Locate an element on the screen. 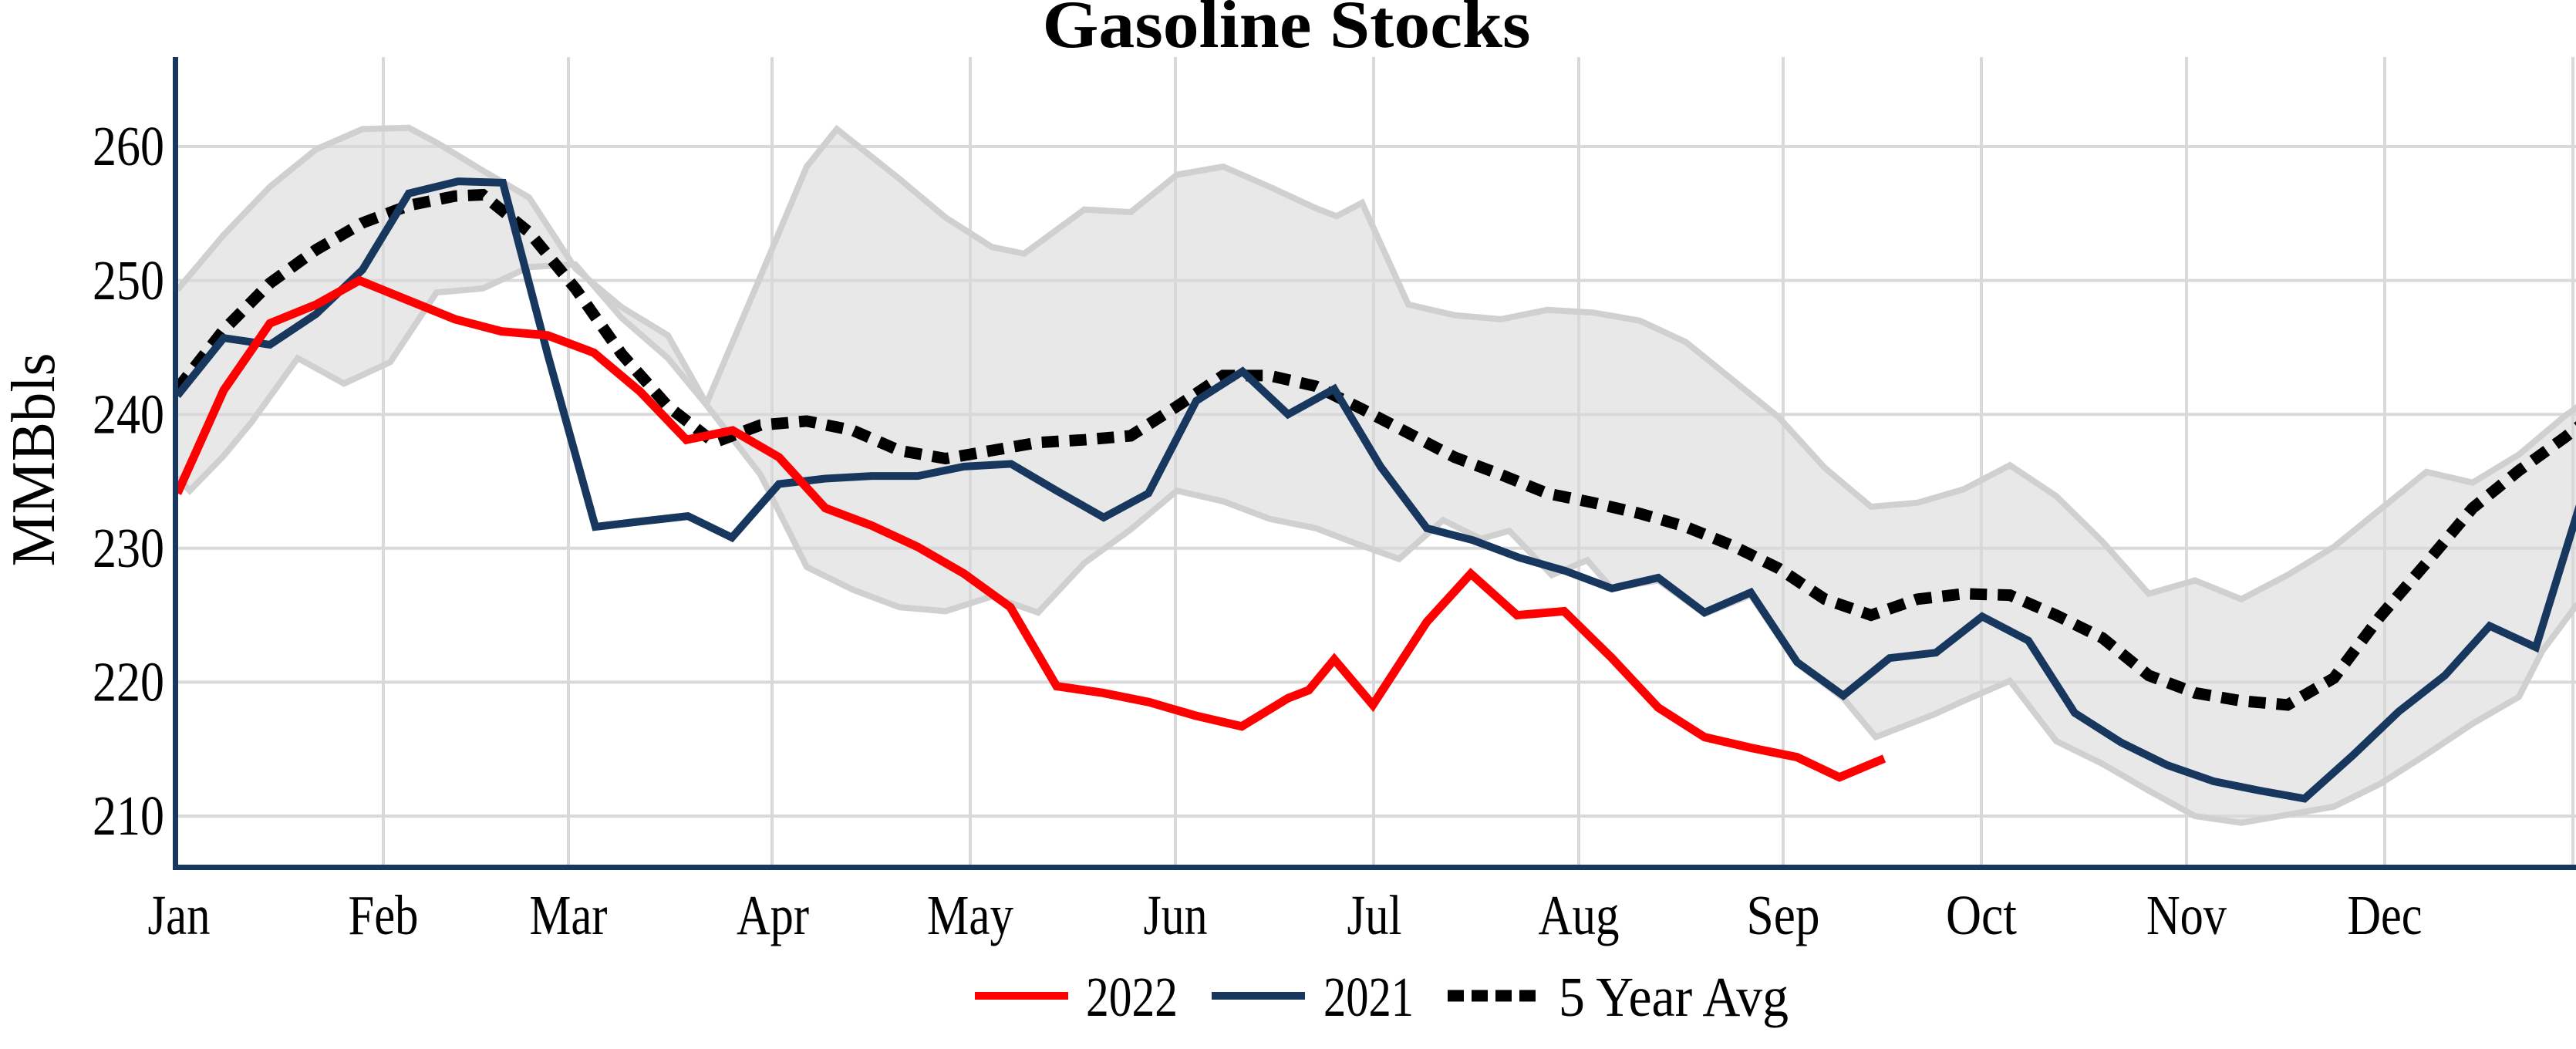  svg-text: Feb is located at coordinates (384, 915).